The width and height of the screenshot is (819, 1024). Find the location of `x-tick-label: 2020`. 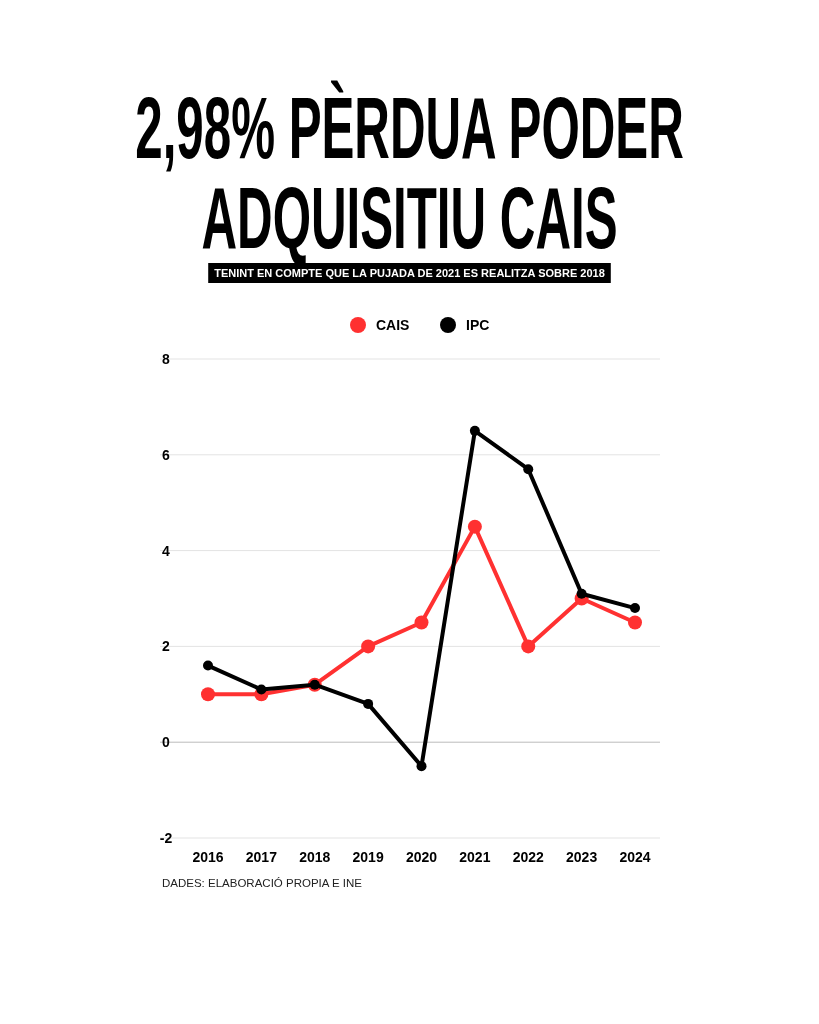

x-tick-label: 2020 is located at coordinates (421, 857).